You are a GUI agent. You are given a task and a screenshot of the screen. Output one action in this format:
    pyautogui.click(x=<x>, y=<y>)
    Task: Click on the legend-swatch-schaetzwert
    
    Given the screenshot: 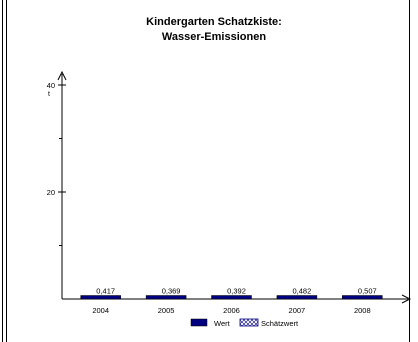 What is the action you would take?
    pyautogui.click(x=249, y=322)
    